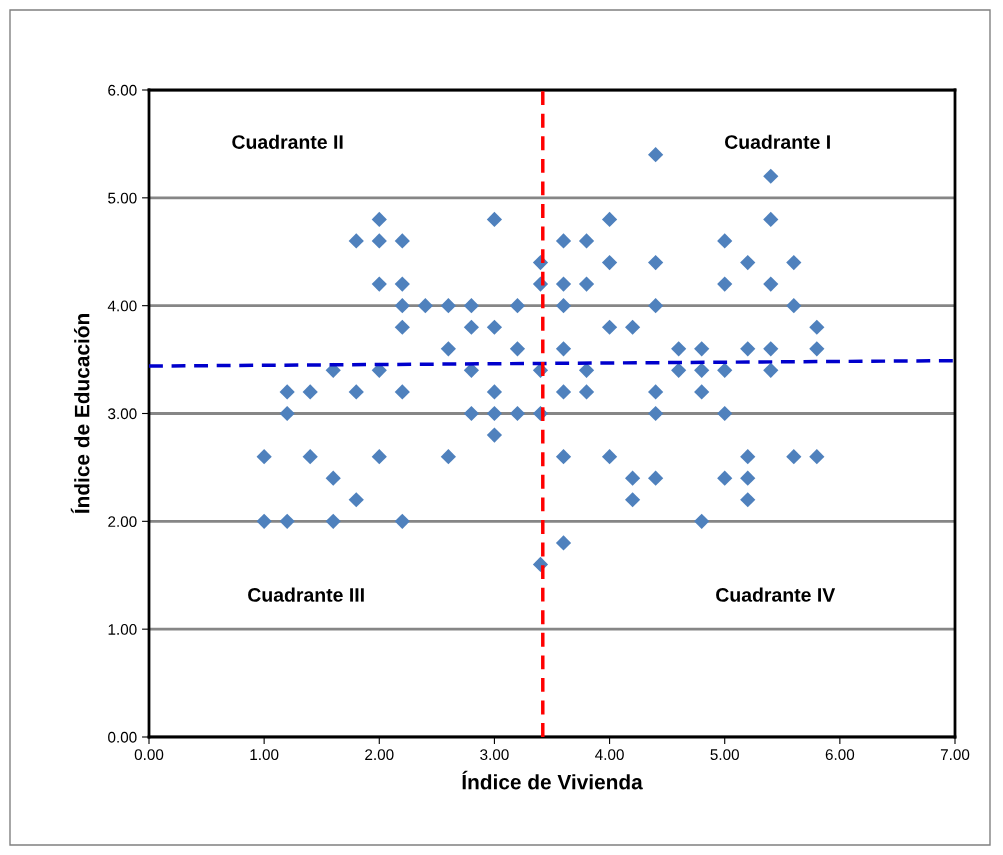  Describe the element at coordinates (840, 755) in the screenshot. I see `x-tick-label: 6.00` at that location.